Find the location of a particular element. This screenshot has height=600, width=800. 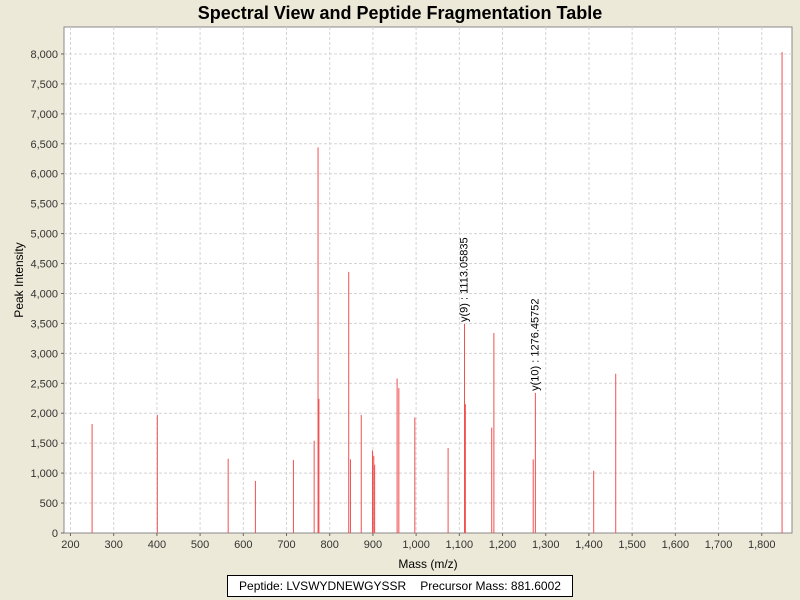

x-tick-label: 600 is located at coordinates (243, 545).